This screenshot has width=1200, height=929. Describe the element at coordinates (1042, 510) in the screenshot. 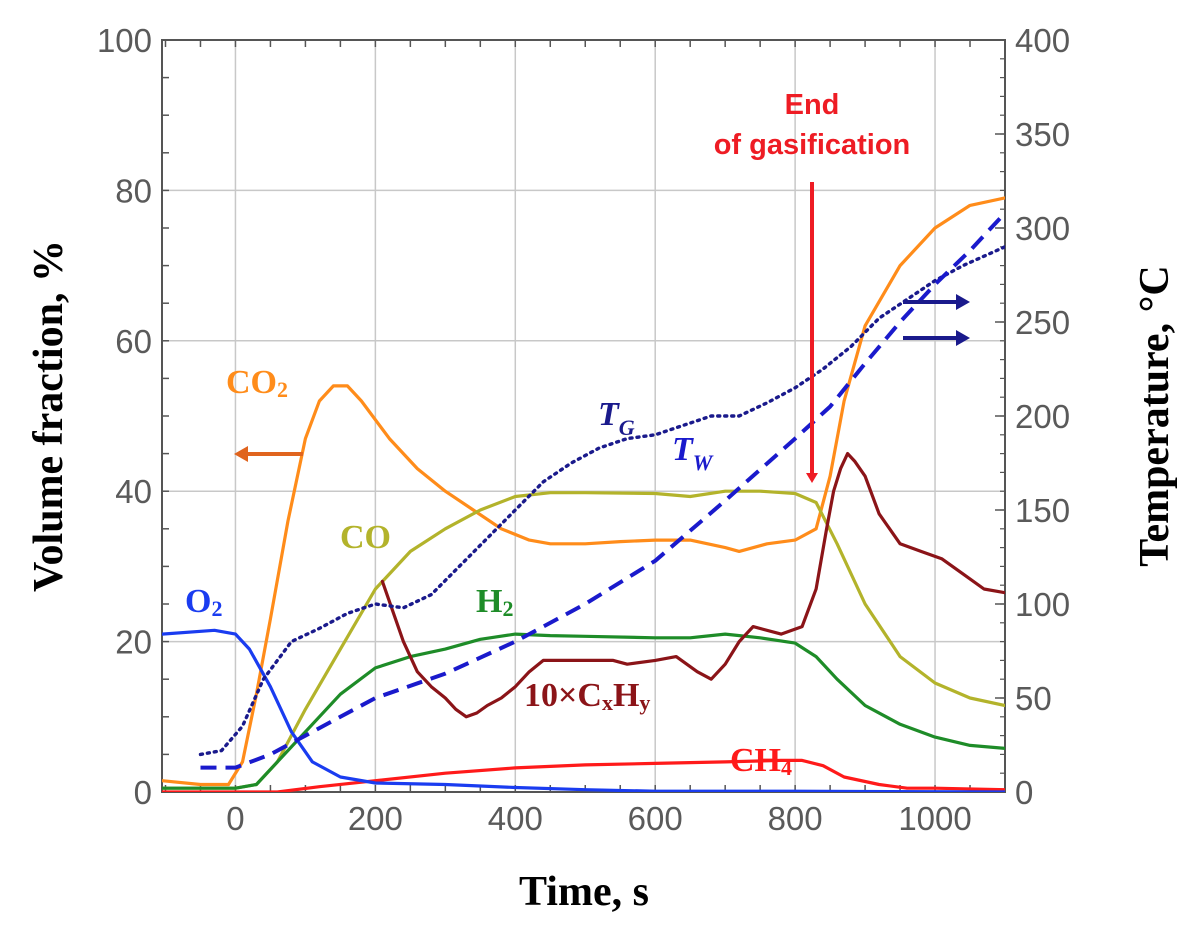

I see `y-right-tick-label: 150` at that location.